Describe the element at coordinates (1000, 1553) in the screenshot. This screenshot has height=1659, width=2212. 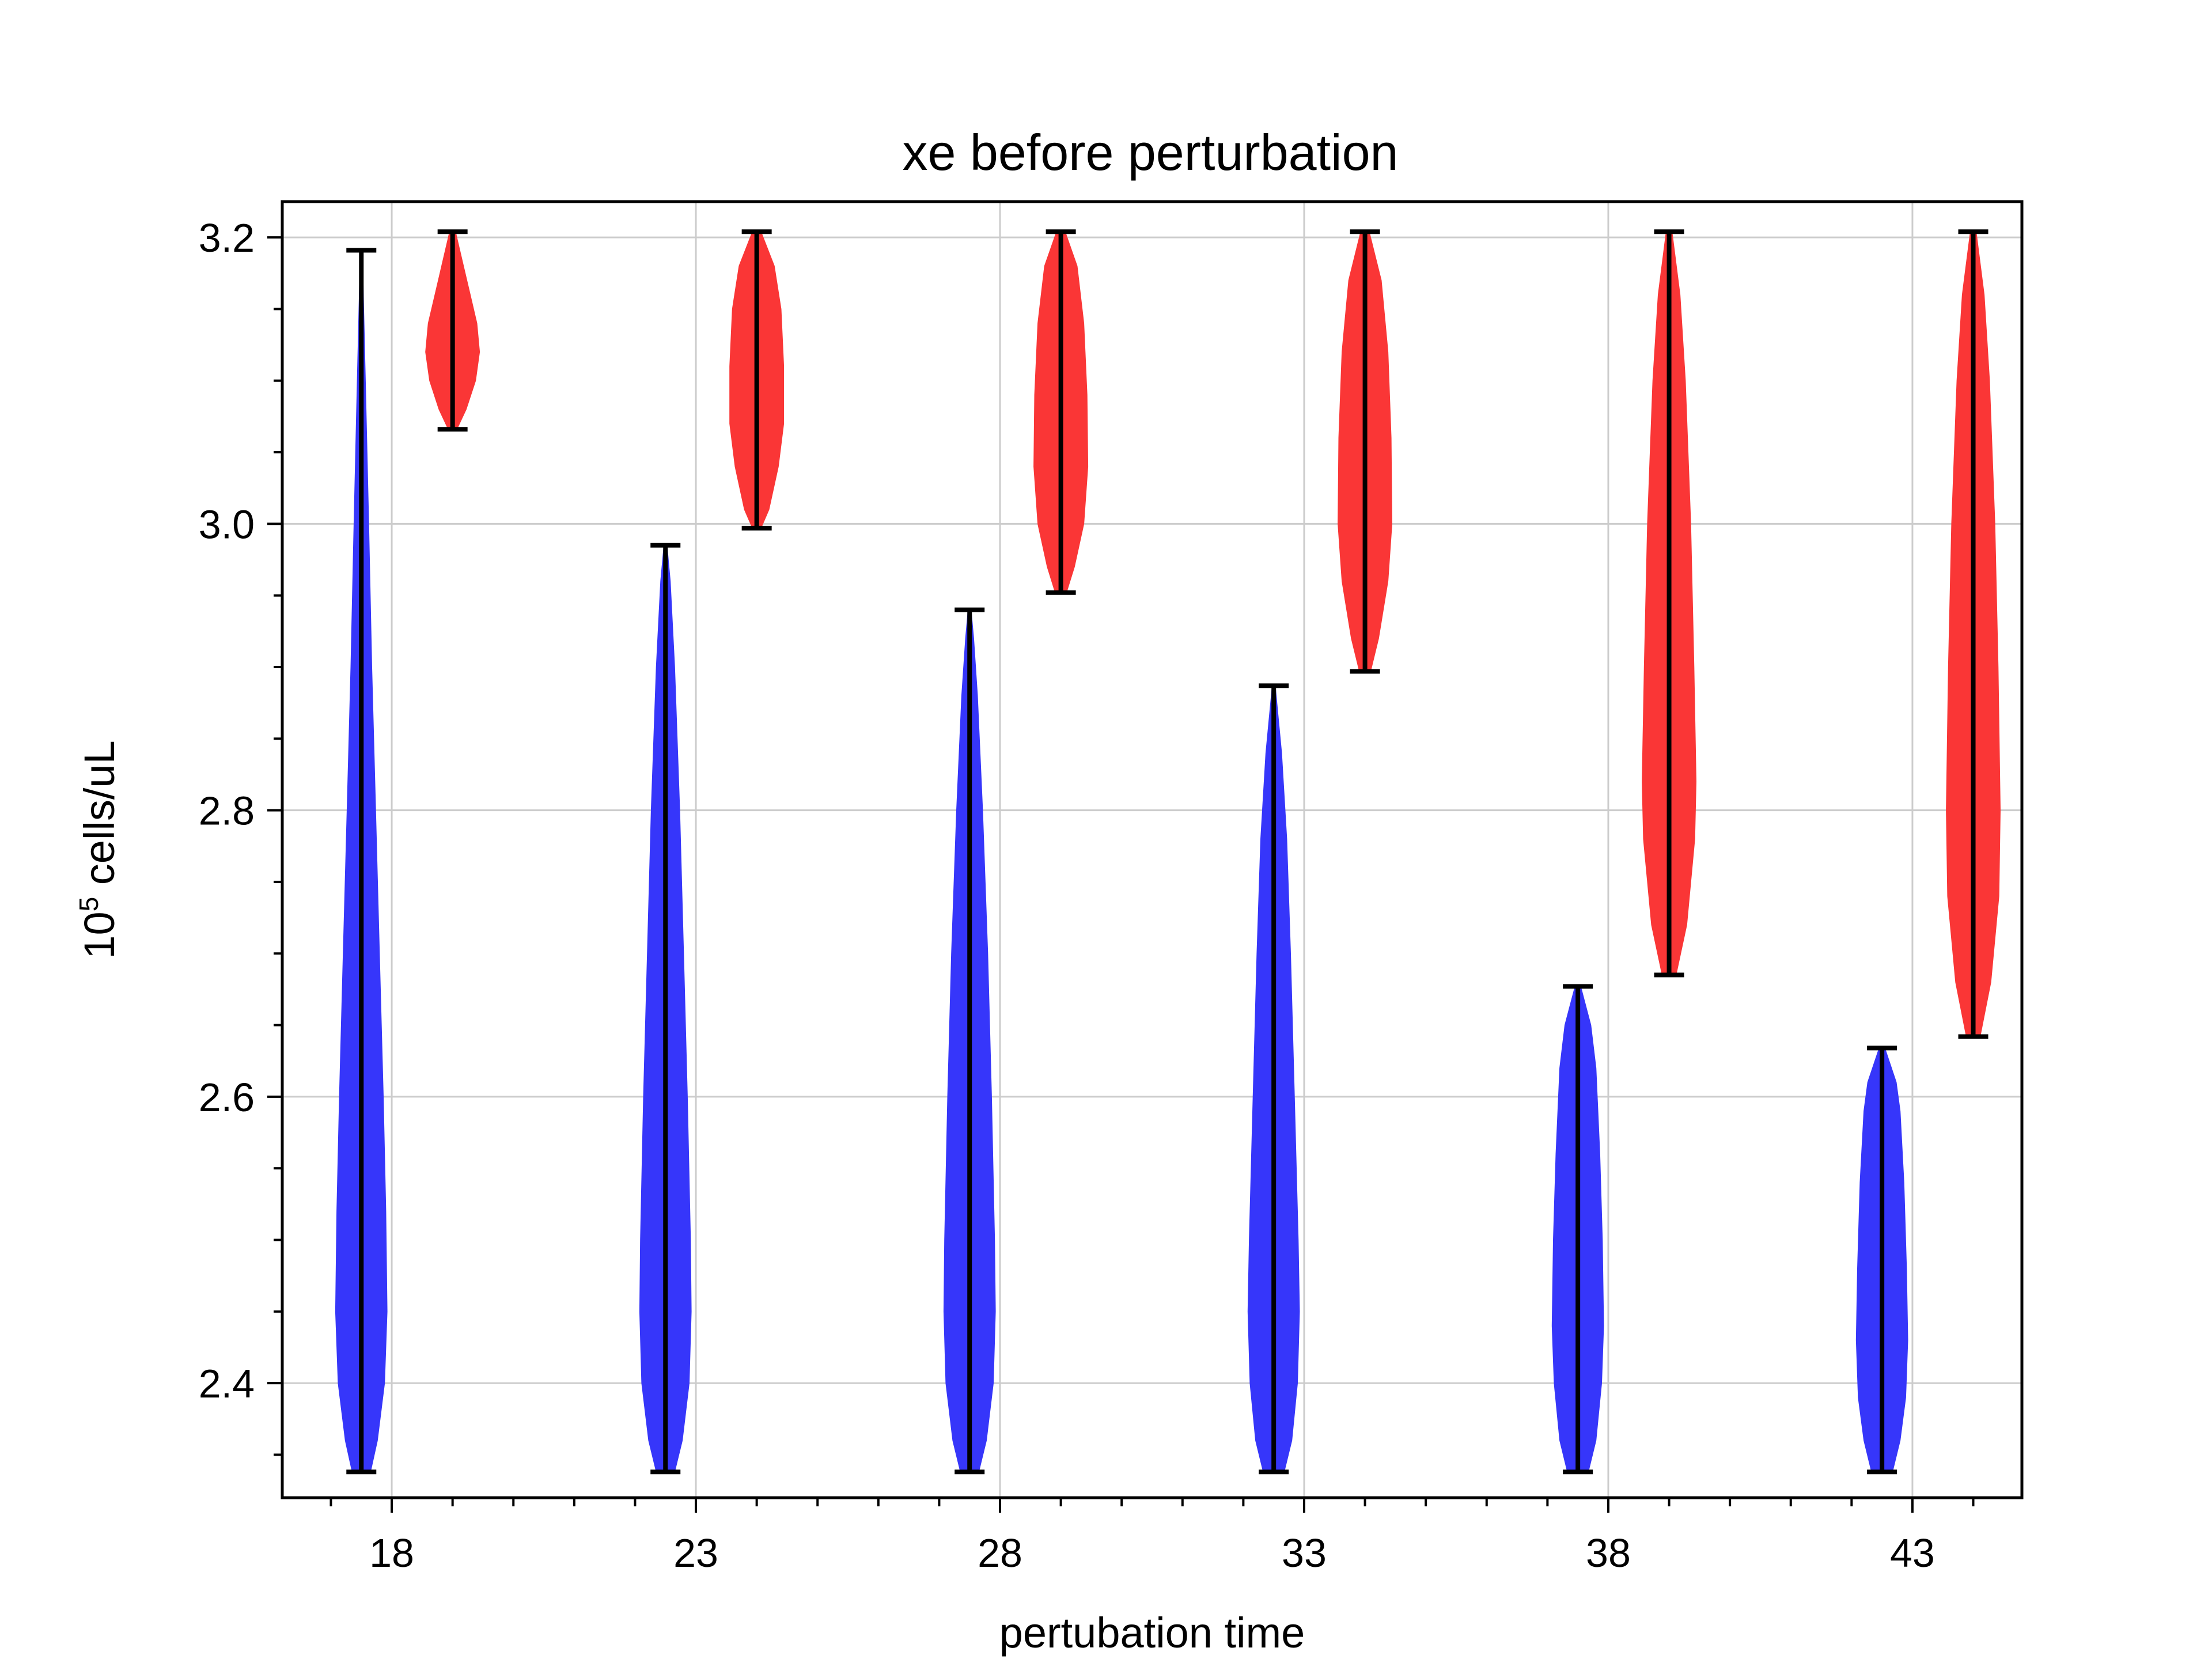
I see `x-tick-label-2: 28` at that location.